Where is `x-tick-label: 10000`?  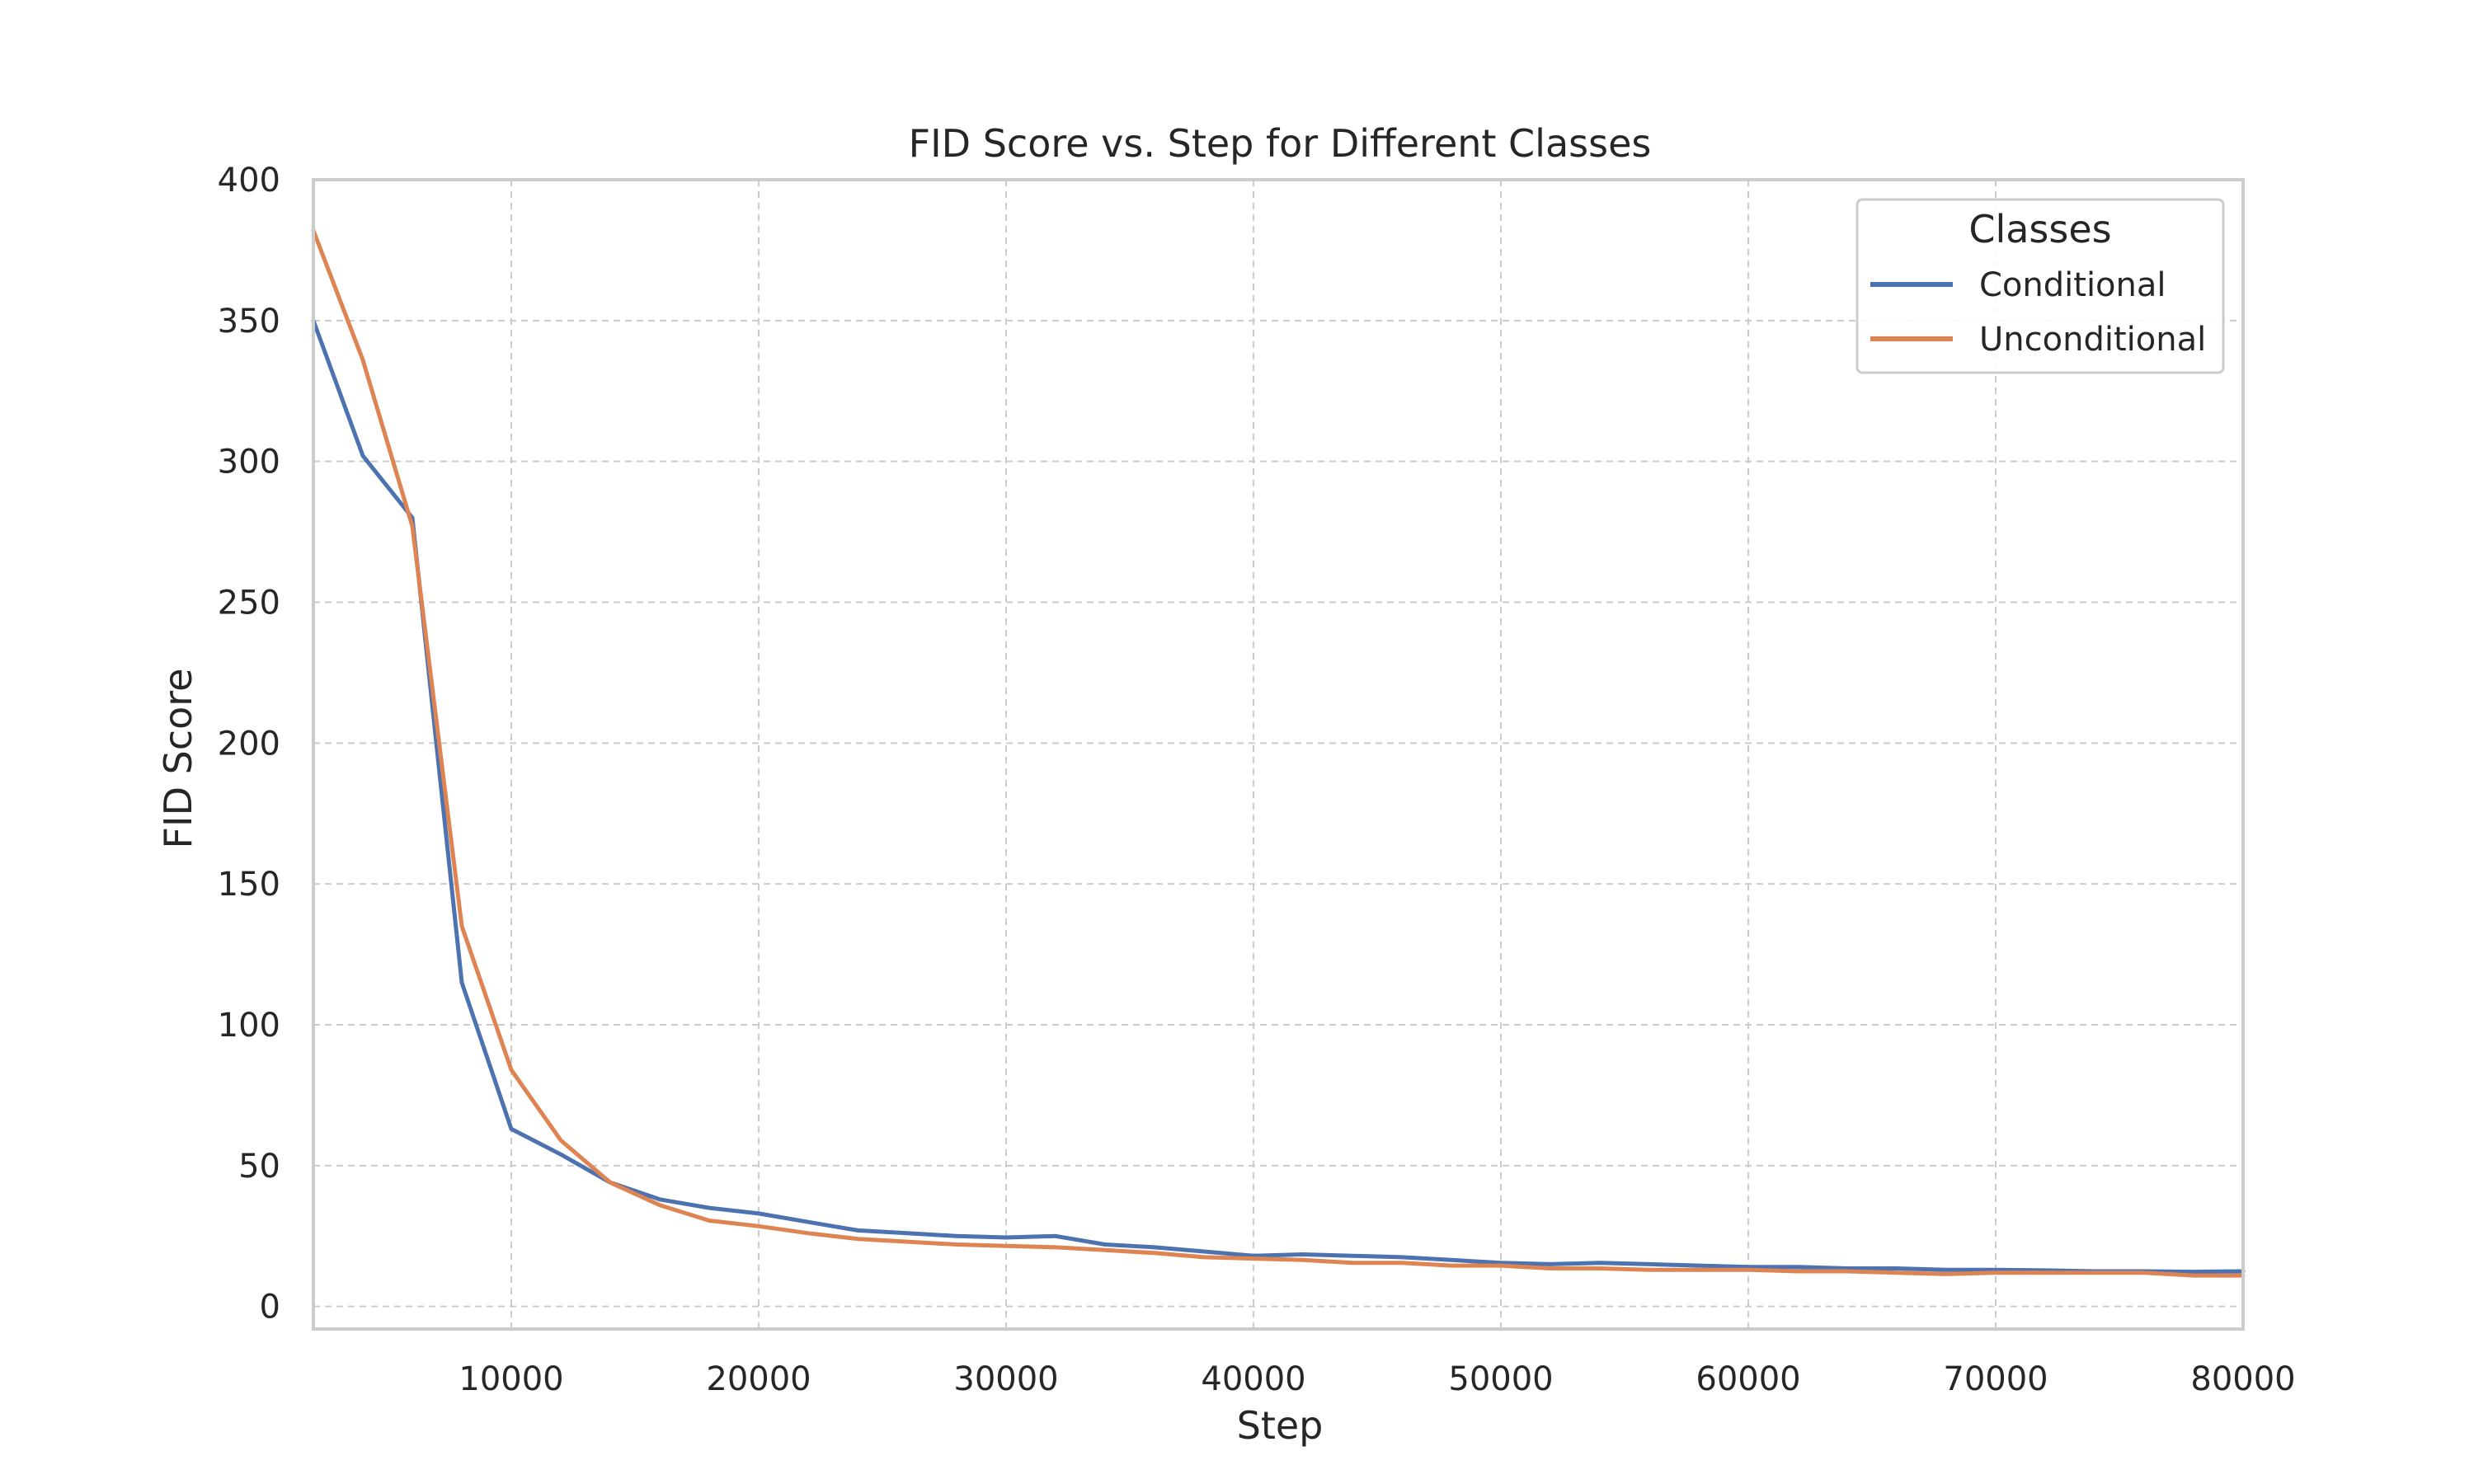
x-tick-label: 10000 is located at coordinates (511, 1379).